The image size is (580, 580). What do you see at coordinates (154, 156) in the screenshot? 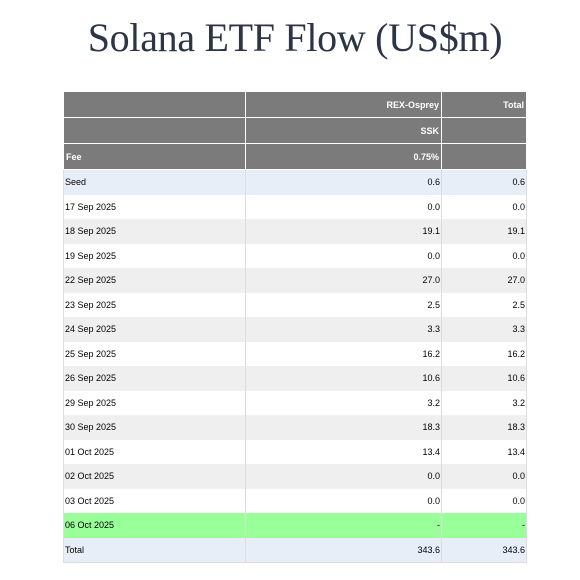
I see `fee-label: Fee` at bounding box center [154, 156].